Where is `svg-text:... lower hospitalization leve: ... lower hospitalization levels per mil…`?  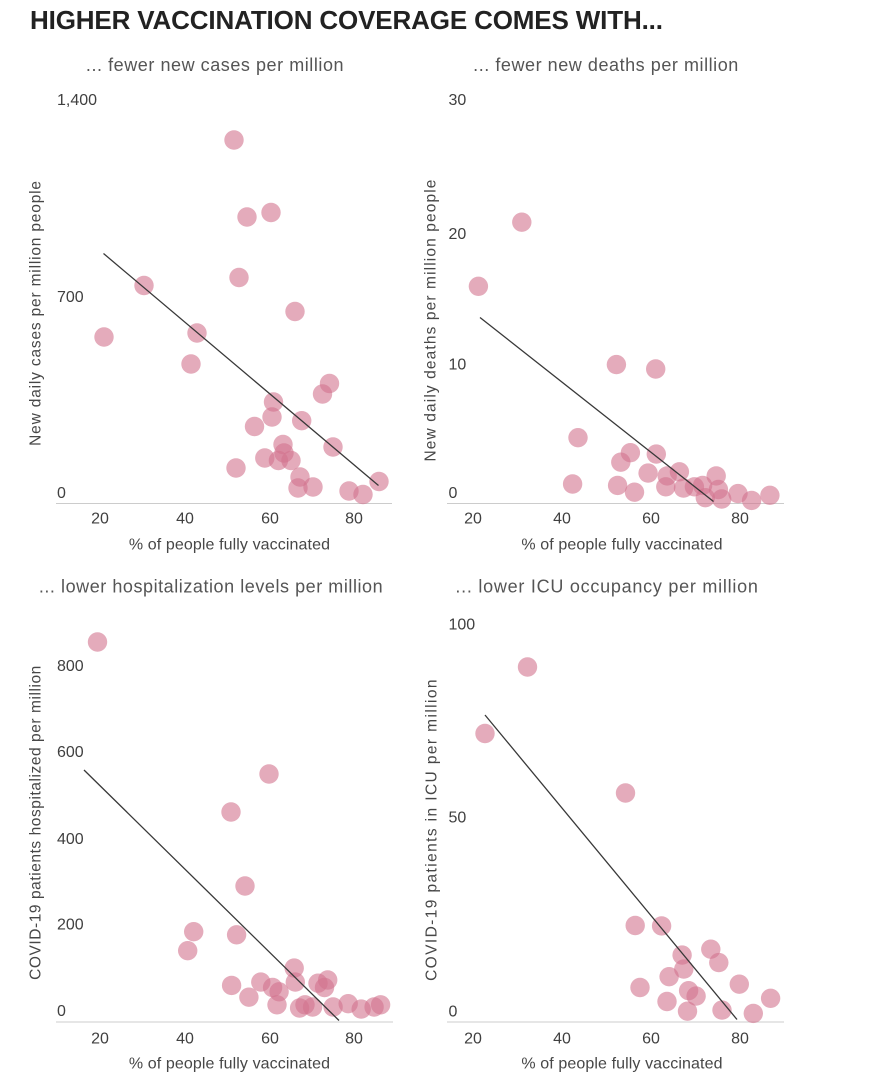
svg-text:... lower hospitalization leve: ... lower hospitalization levels per mil… is located at coordinates (211, 587).